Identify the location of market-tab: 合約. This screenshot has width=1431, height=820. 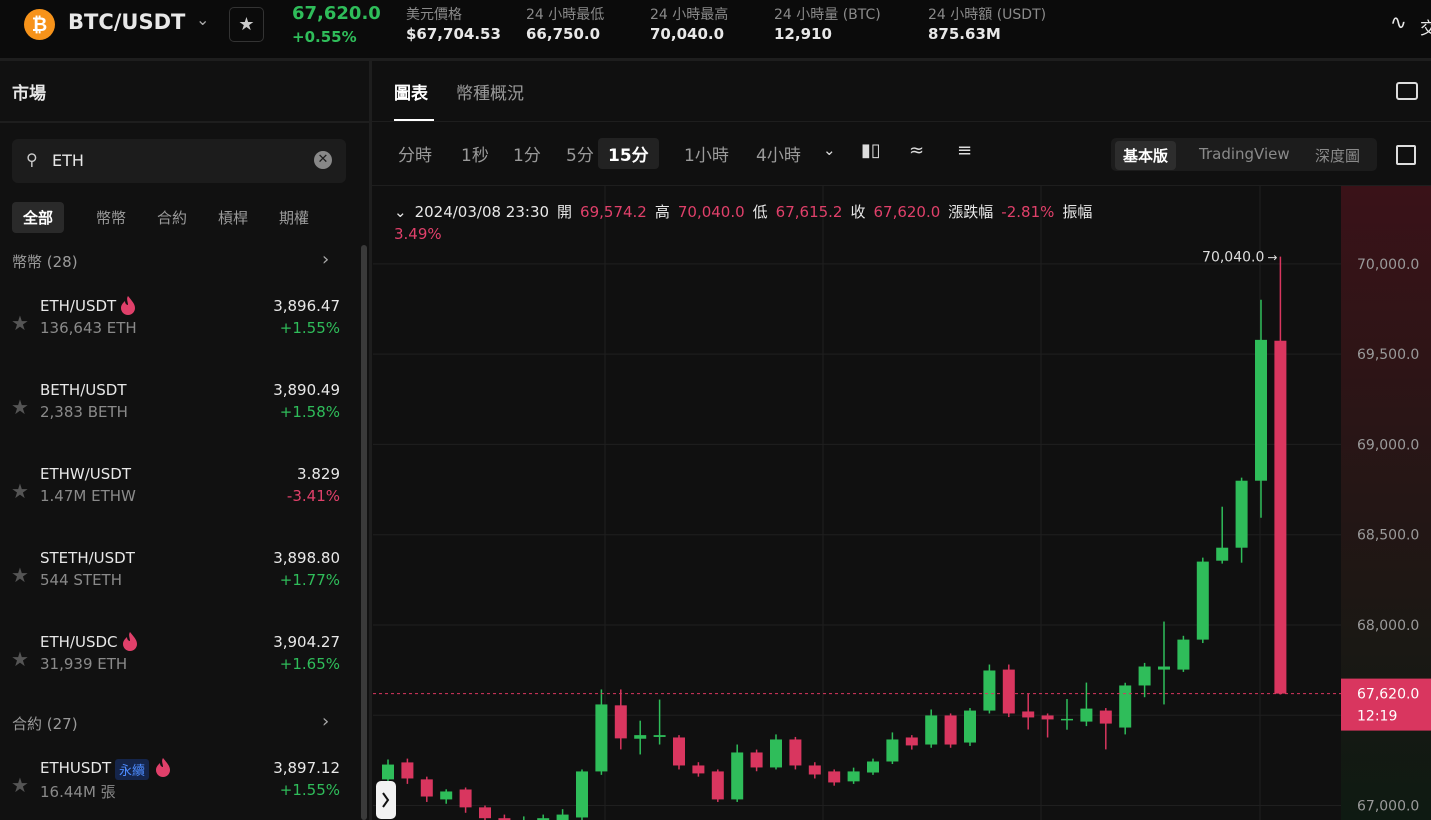
(172, 218).